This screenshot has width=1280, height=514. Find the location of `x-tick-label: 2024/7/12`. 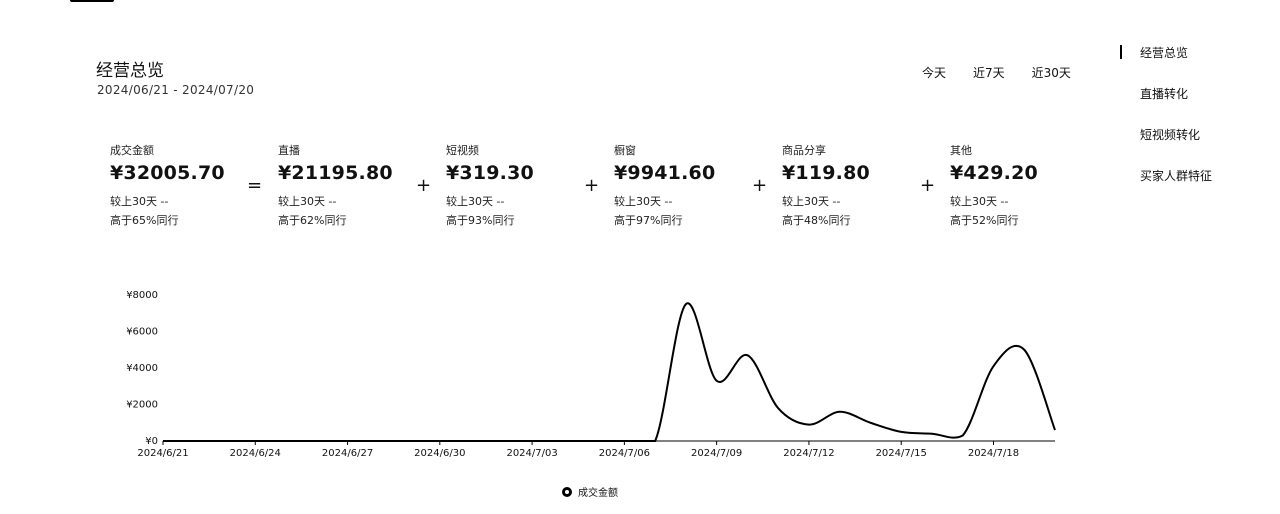

x-tick-label: 2024/7/12 is located at coordinates (808, 453).